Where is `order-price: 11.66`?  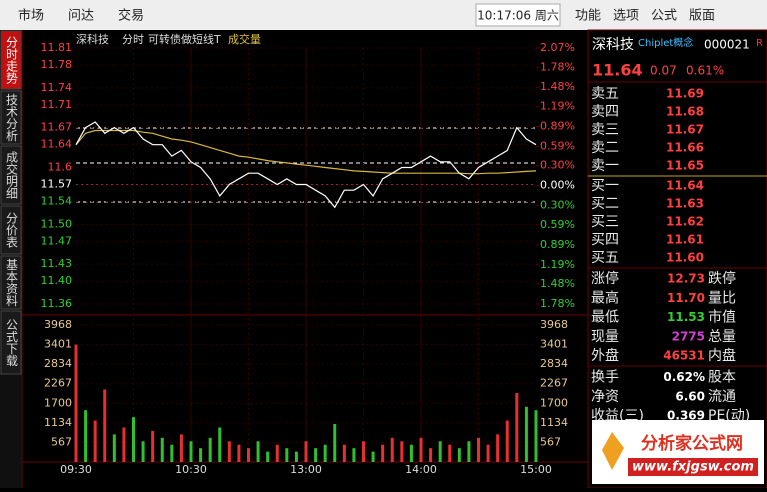 order-price: 11.66 is located at coordinates (685, 148).